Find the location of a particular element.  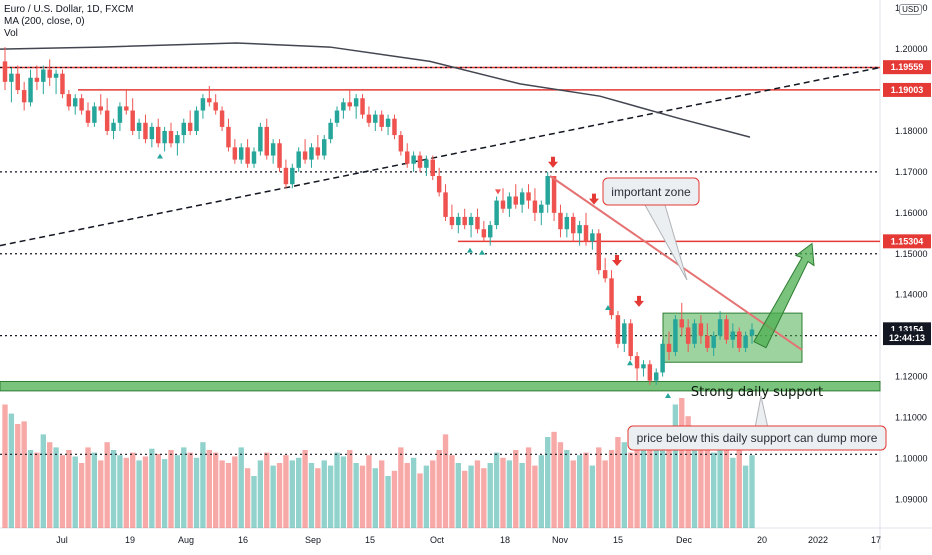

callout-pointer is located at coordinates (761, 412).